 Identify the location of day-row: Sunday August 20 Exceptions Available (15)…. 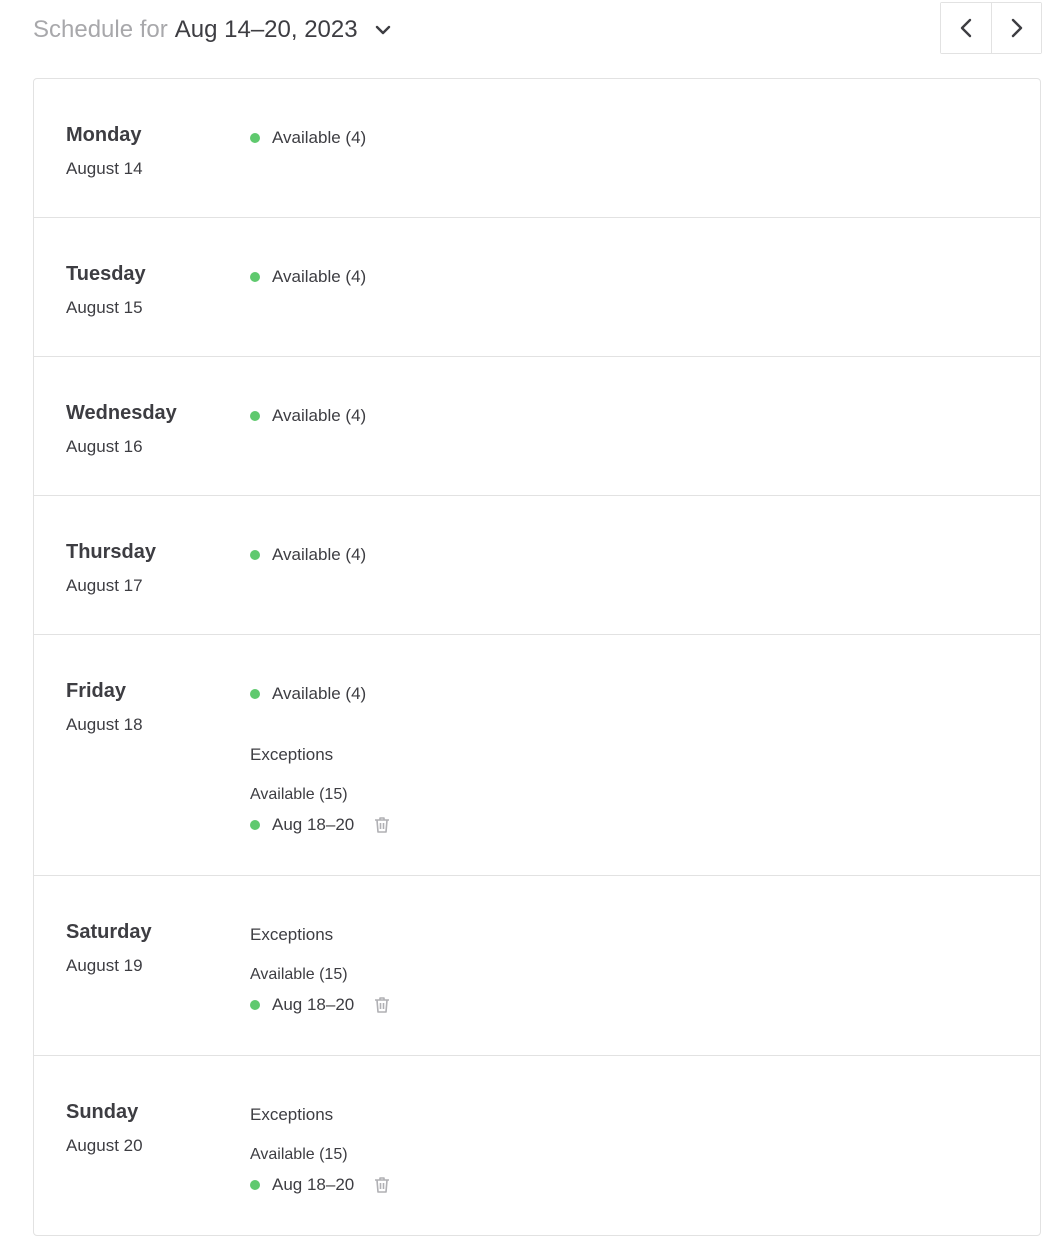
(537, 1145).